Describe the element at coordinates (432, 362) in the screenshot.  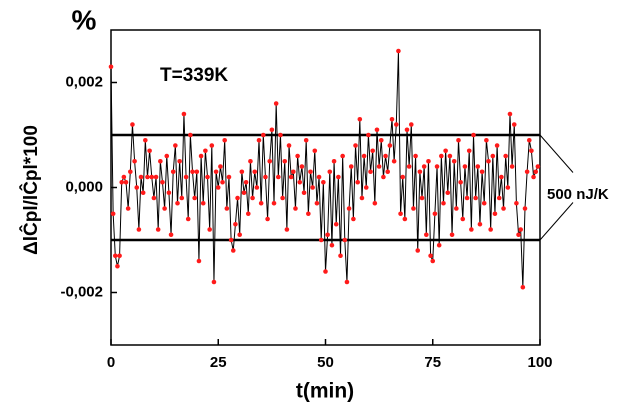
I see `x-tick-label: 75` at that location.